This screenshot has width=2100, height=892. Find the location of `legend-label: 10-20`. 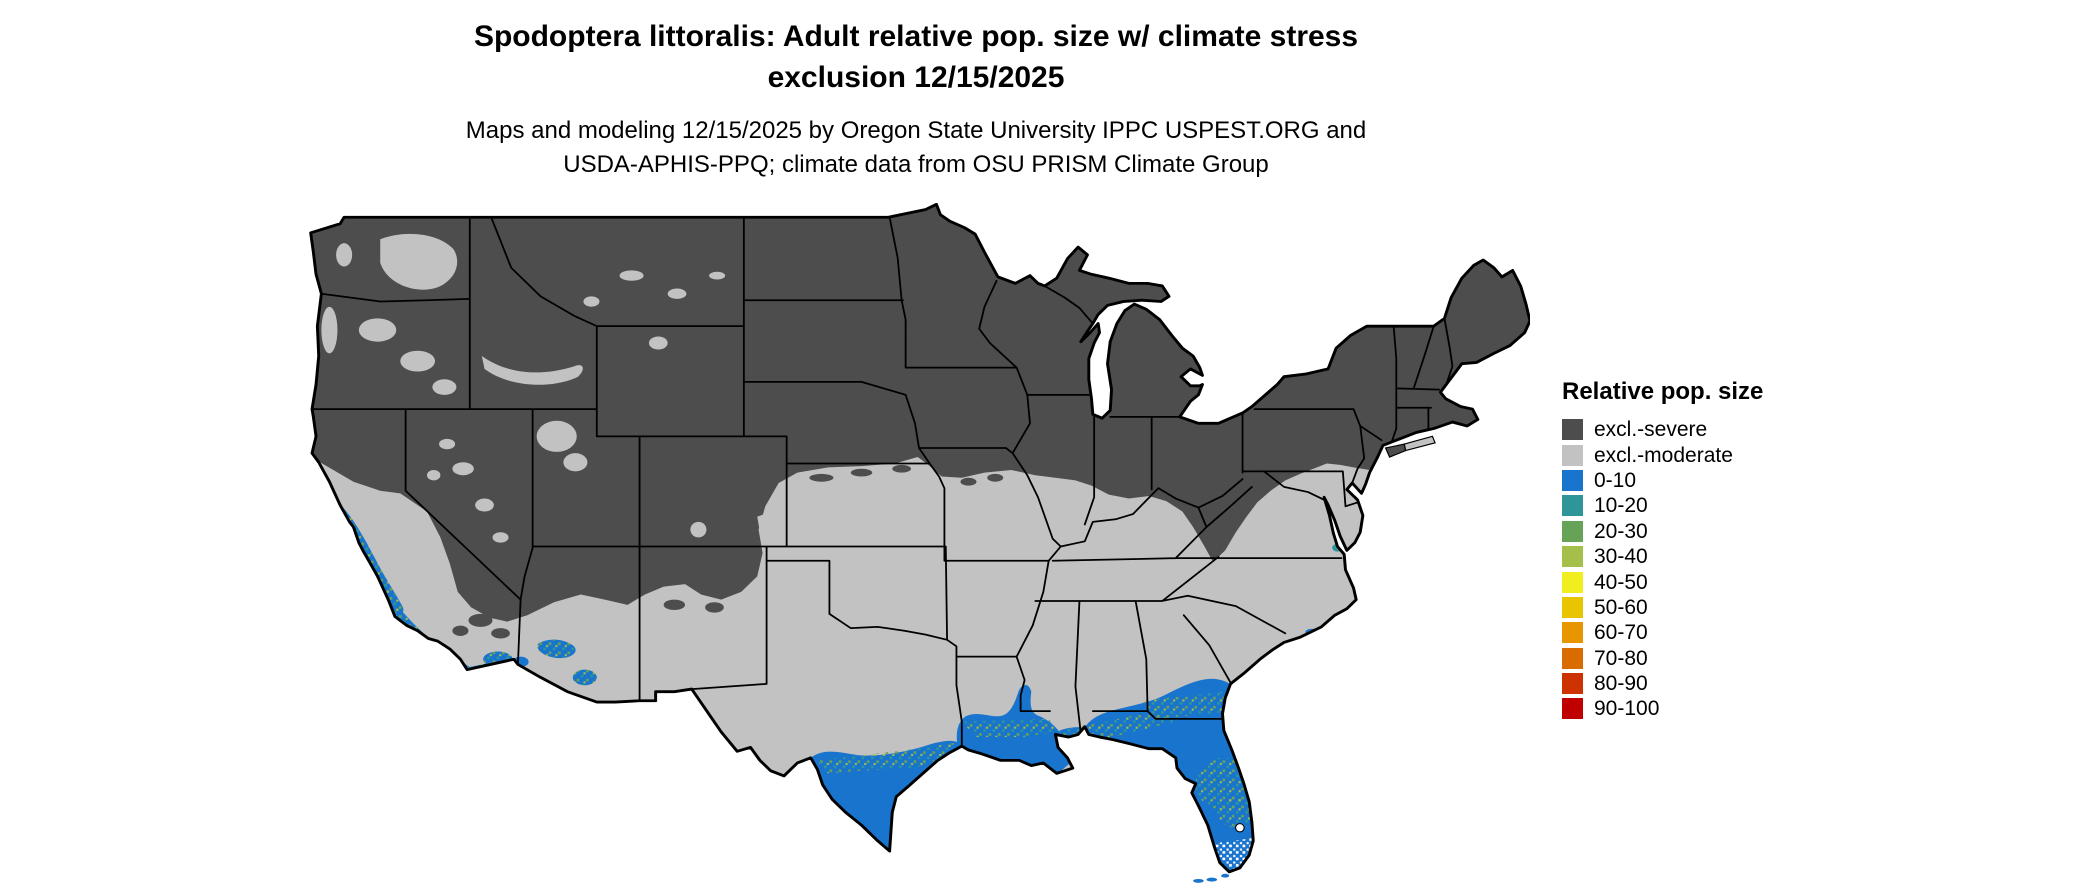

legend-label: 10-20 is located at coordinates (1621, 506).